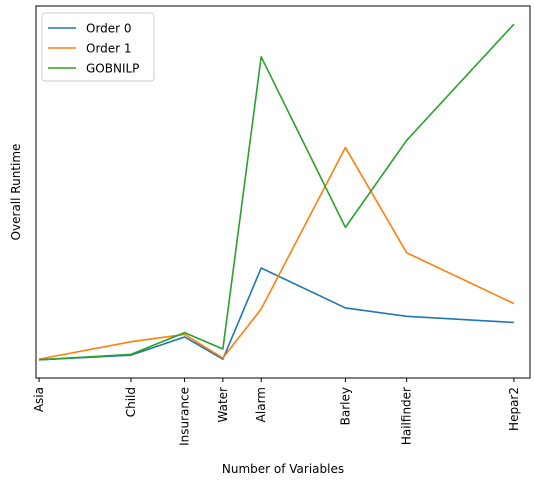  What do you see at coordinates (345, 406) in the screenshot?
I see `x-tick-label: Barley` at bounding box center [345, 406].